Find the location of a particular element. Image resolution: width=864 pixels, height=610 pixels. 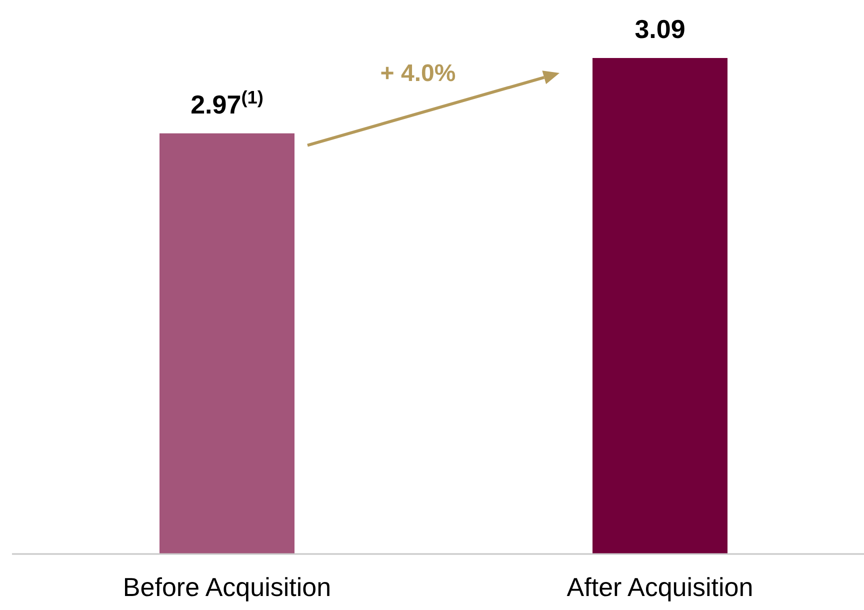

x-tick-label: After Acquisition is located at coordinates (660, 587).